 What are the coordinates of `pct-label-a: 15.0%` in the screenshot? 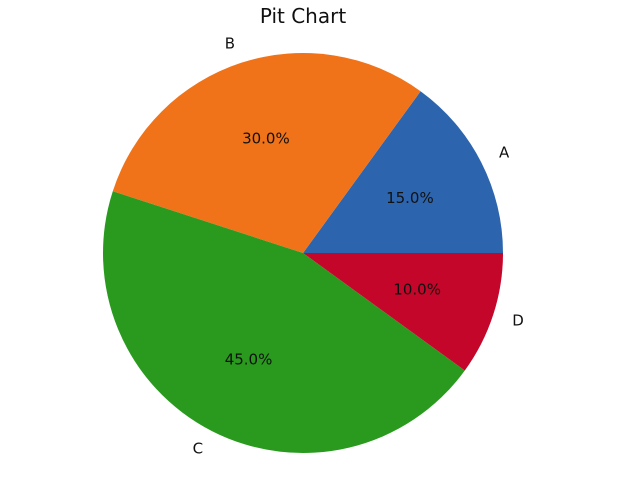 It's located at (410, 198).